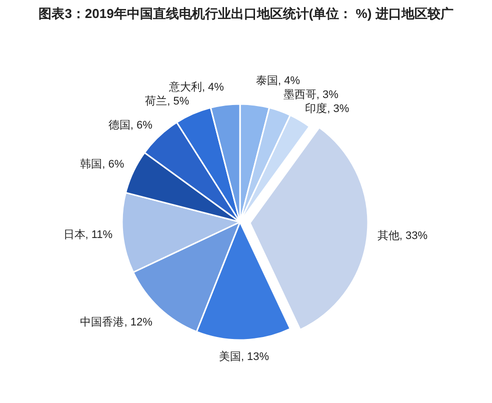 The height and width of the screenshot is (403, 492). I want to click on slice-label: 印度, 3%, so click(327, 108).